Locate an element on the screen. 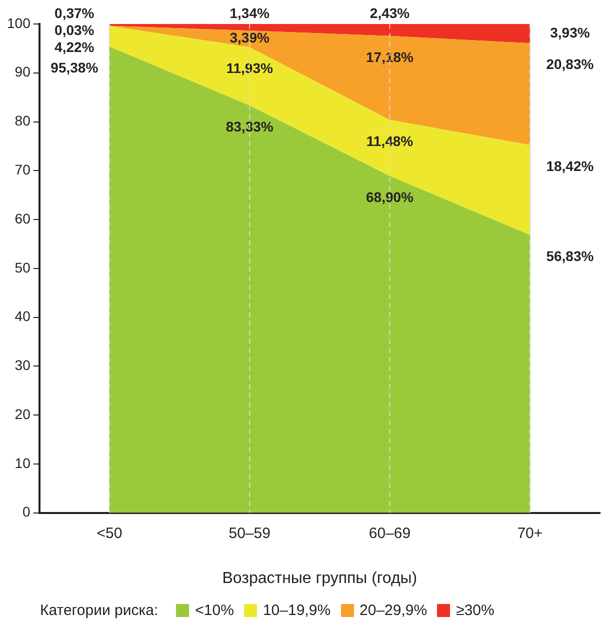  y-tick-label: 70 is located at coordinates (22, 170).